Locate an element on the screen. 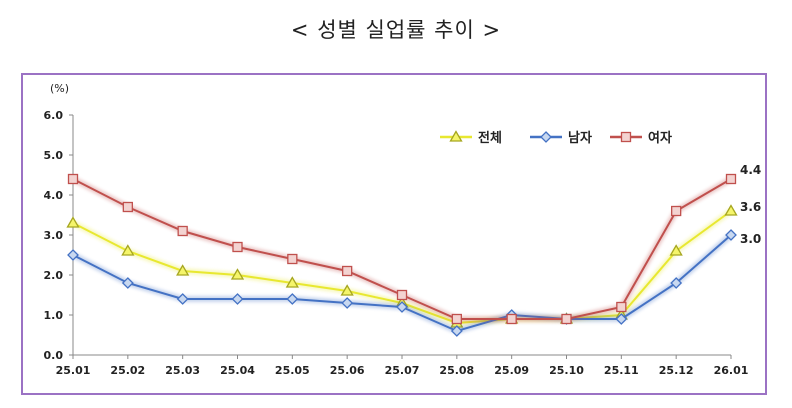 The width and height of the screenshot is (792, 408). legend-item: 전체 is located at coordinates (471, 138).